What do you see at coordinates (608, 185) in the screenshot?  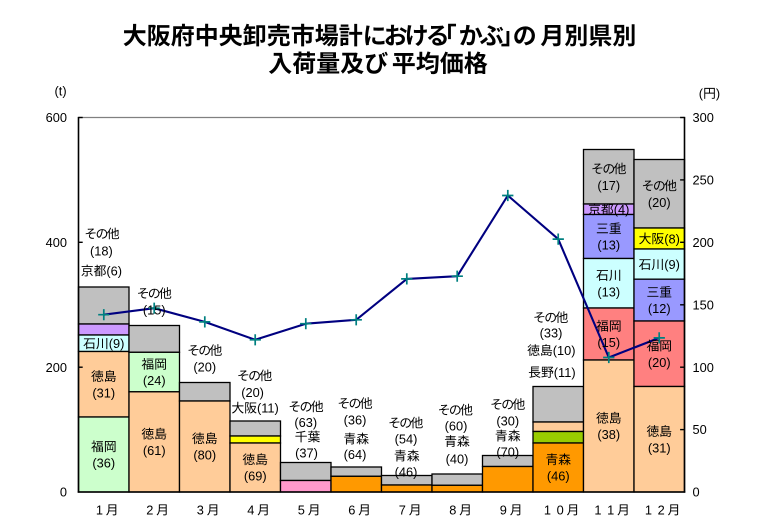 I see `svg-text: (17)` at bounding box center [608, 185].